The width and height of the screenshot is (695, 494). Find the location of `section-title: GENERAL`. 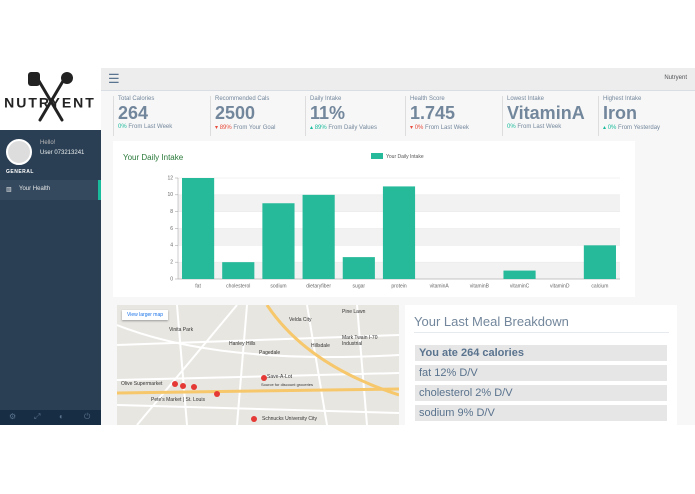

section-title: GENERAL is located at coordinates (20, 172).